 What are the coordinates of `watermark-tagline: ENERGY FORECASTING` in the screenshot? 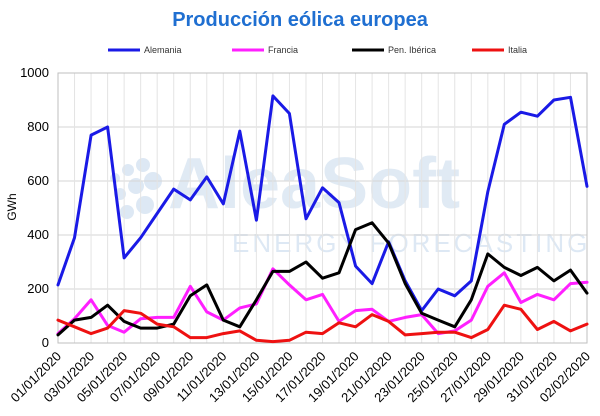 It's located at (411, 243).